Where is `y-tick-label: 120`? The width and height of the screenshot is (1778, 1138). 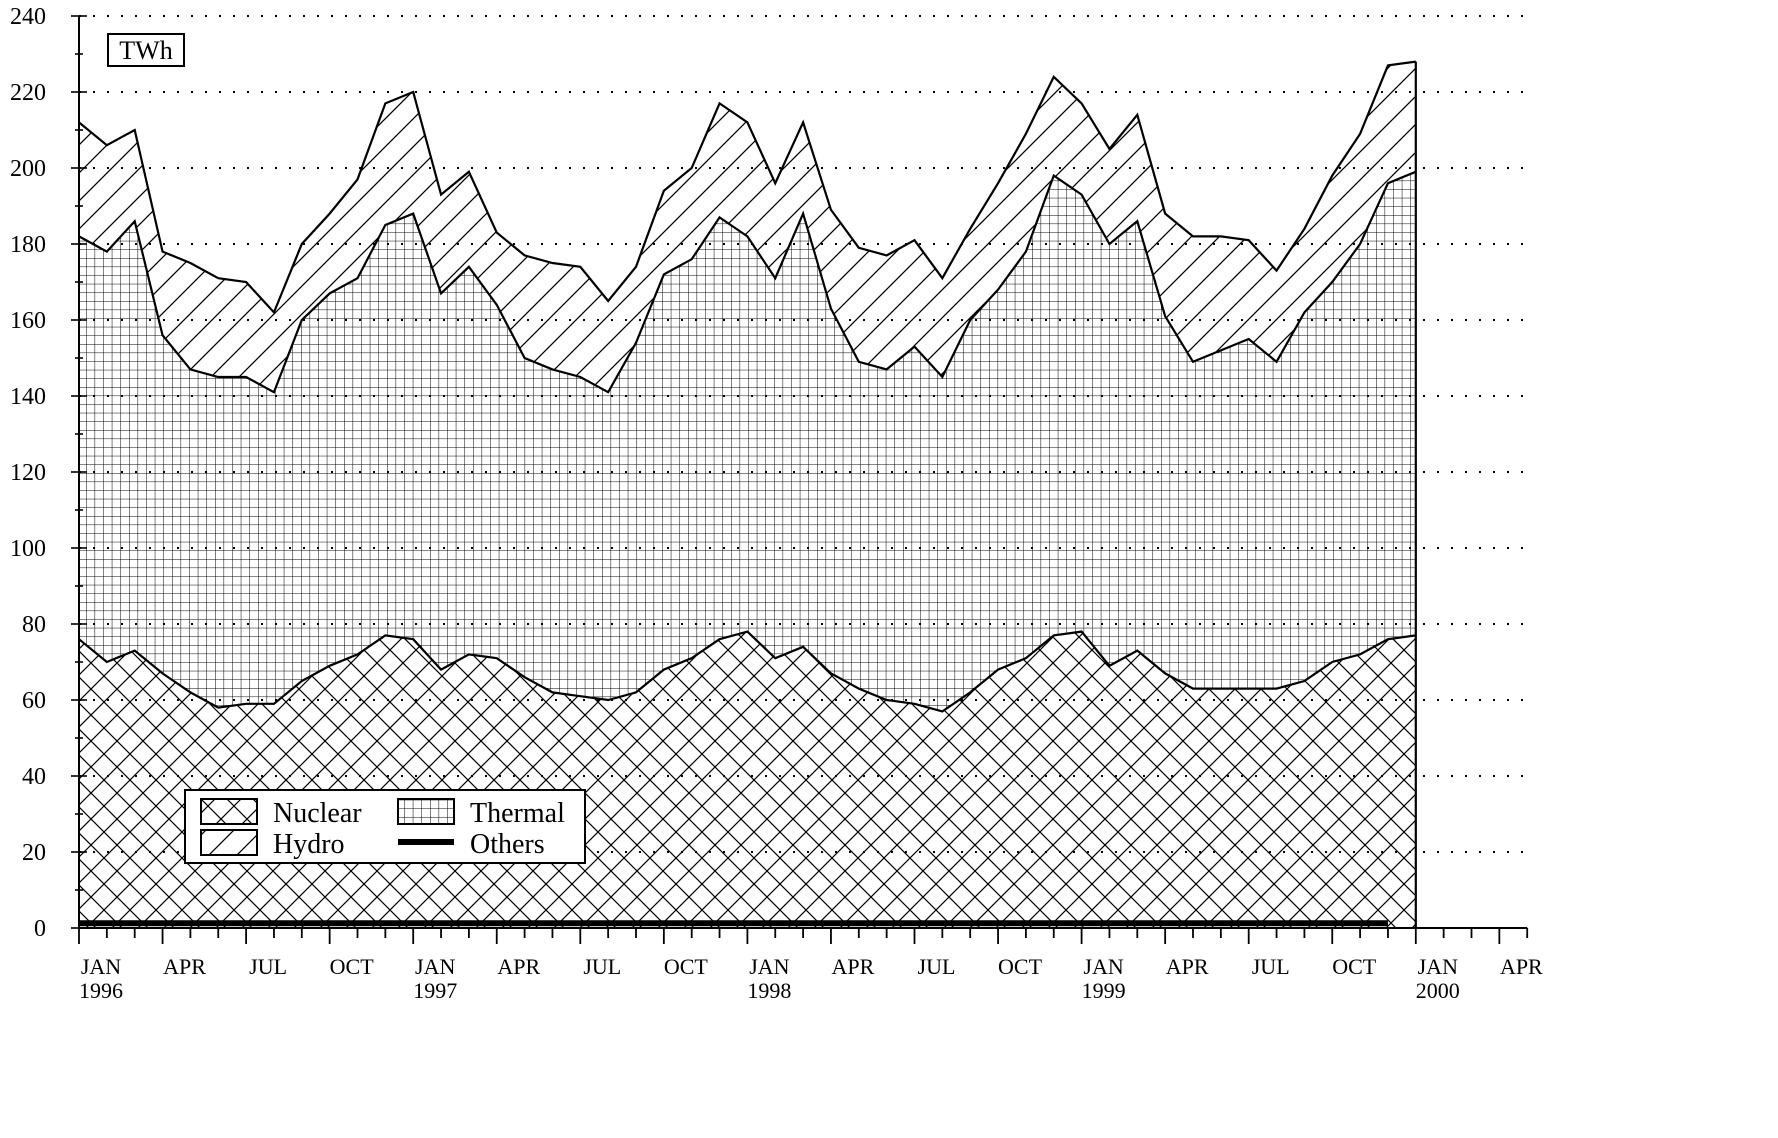 y-tick-label: 120 is located at coordinates (28, 473).